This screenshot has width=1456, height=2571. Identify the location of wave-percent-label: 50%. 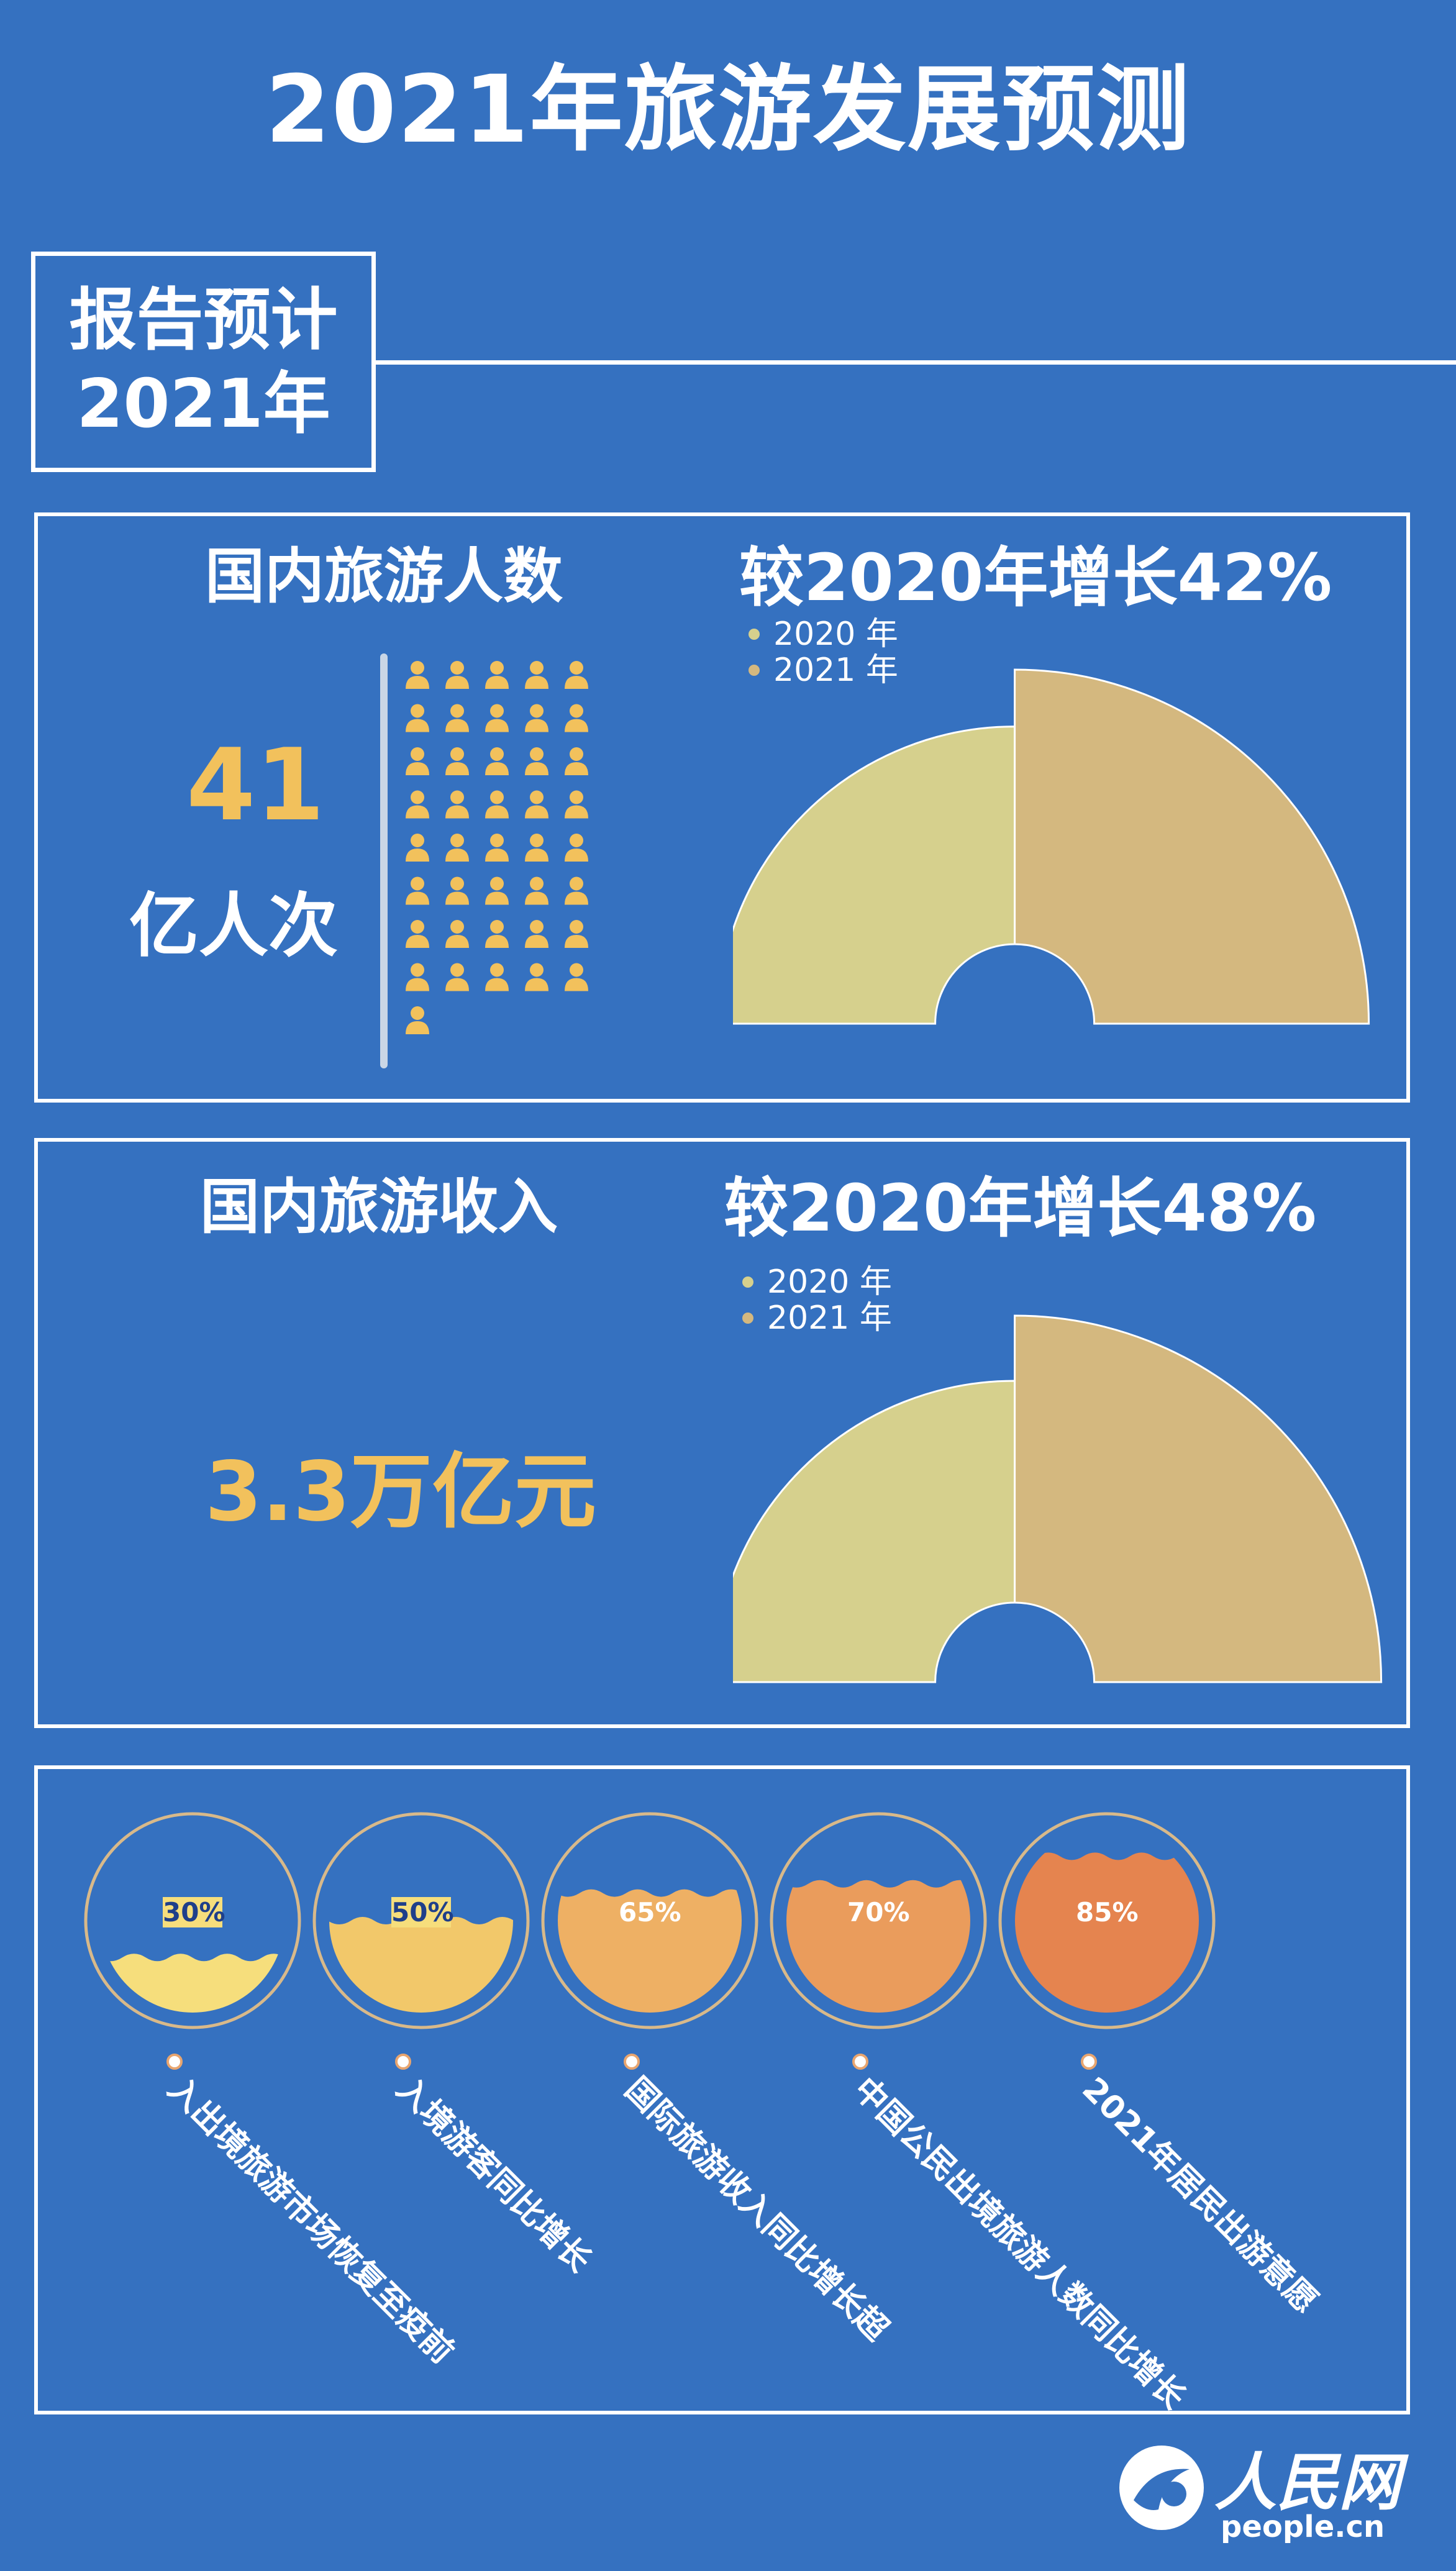
(422, 1912).